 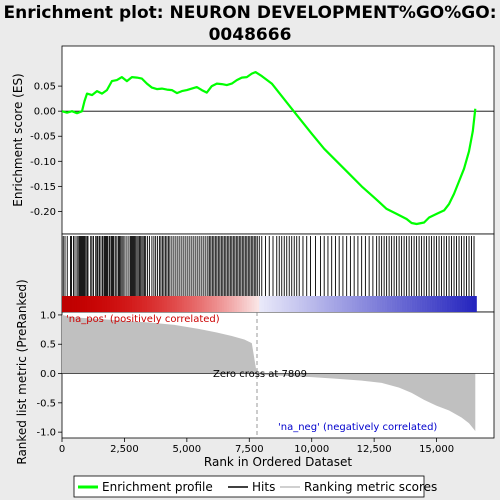 I want to click on x-tick-label: 0, so click(x=62, y=449).